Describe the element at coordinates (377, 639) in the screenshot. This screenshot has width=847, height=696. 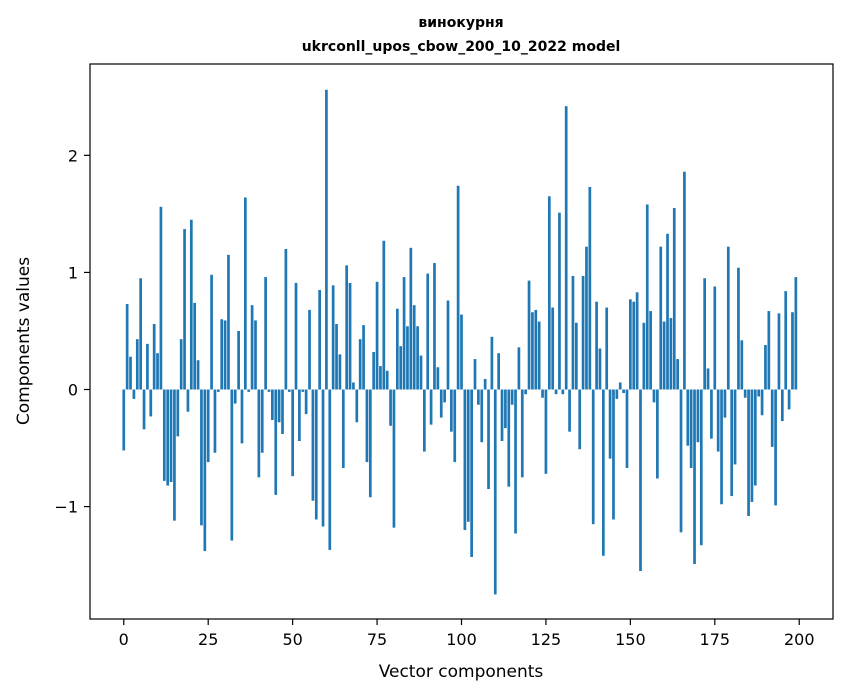
I see `x-tick-label: 75` at that location.